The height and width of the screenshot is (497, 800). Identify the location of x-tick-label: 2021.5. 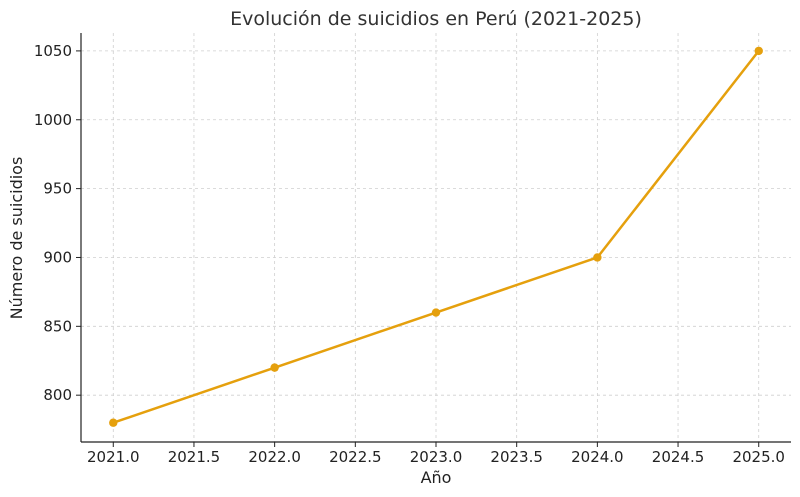
(194, 457).